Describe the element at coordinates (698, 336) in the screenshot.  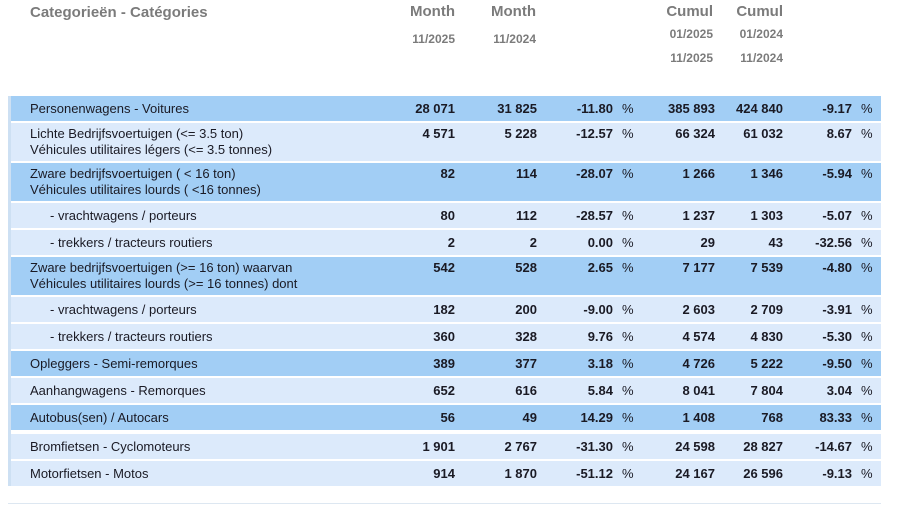
I see `cumul-current-value: 4 574` at that location.